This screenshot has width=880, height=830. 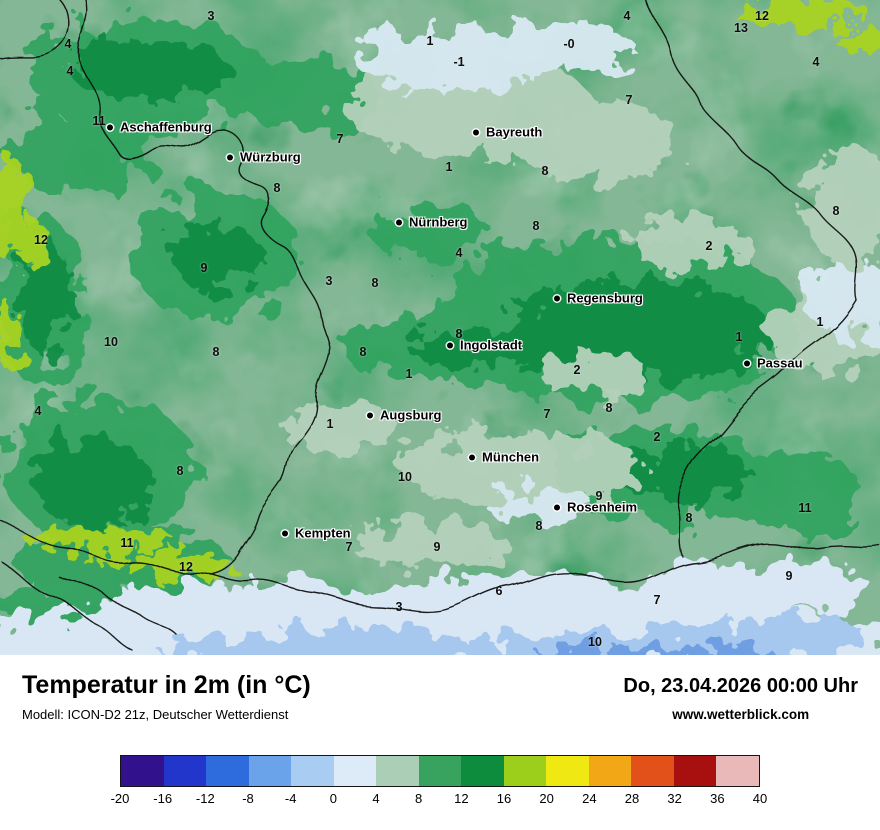 I want to click on city-marker-regensburg: Regensburg, so click(x=598, y=298).